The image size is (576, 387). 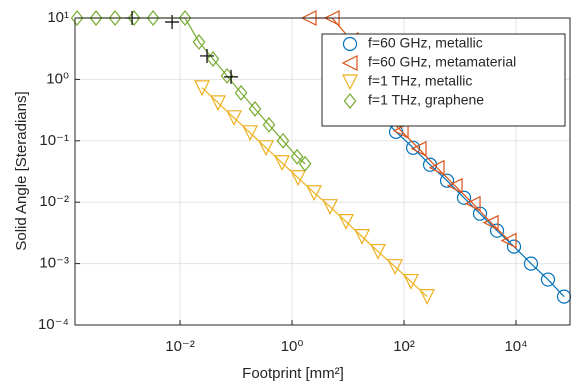 I want to click on x-tick-label: 10⁻², so click(x=180, y=346).